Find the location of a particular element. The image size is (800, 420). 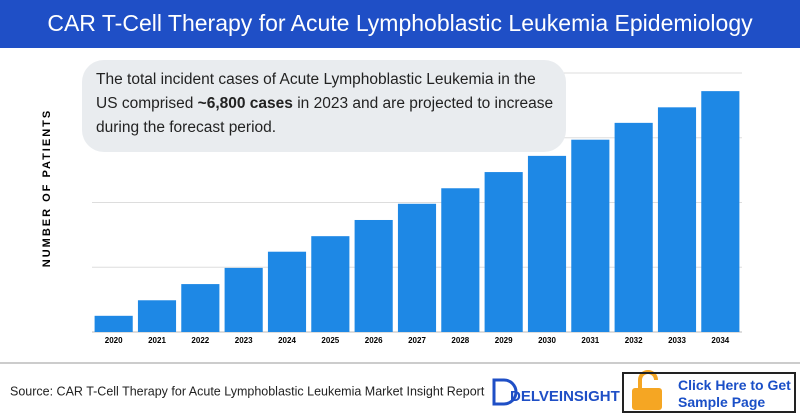

x-tick-label: 2027 is located at coordinates (417, 340).